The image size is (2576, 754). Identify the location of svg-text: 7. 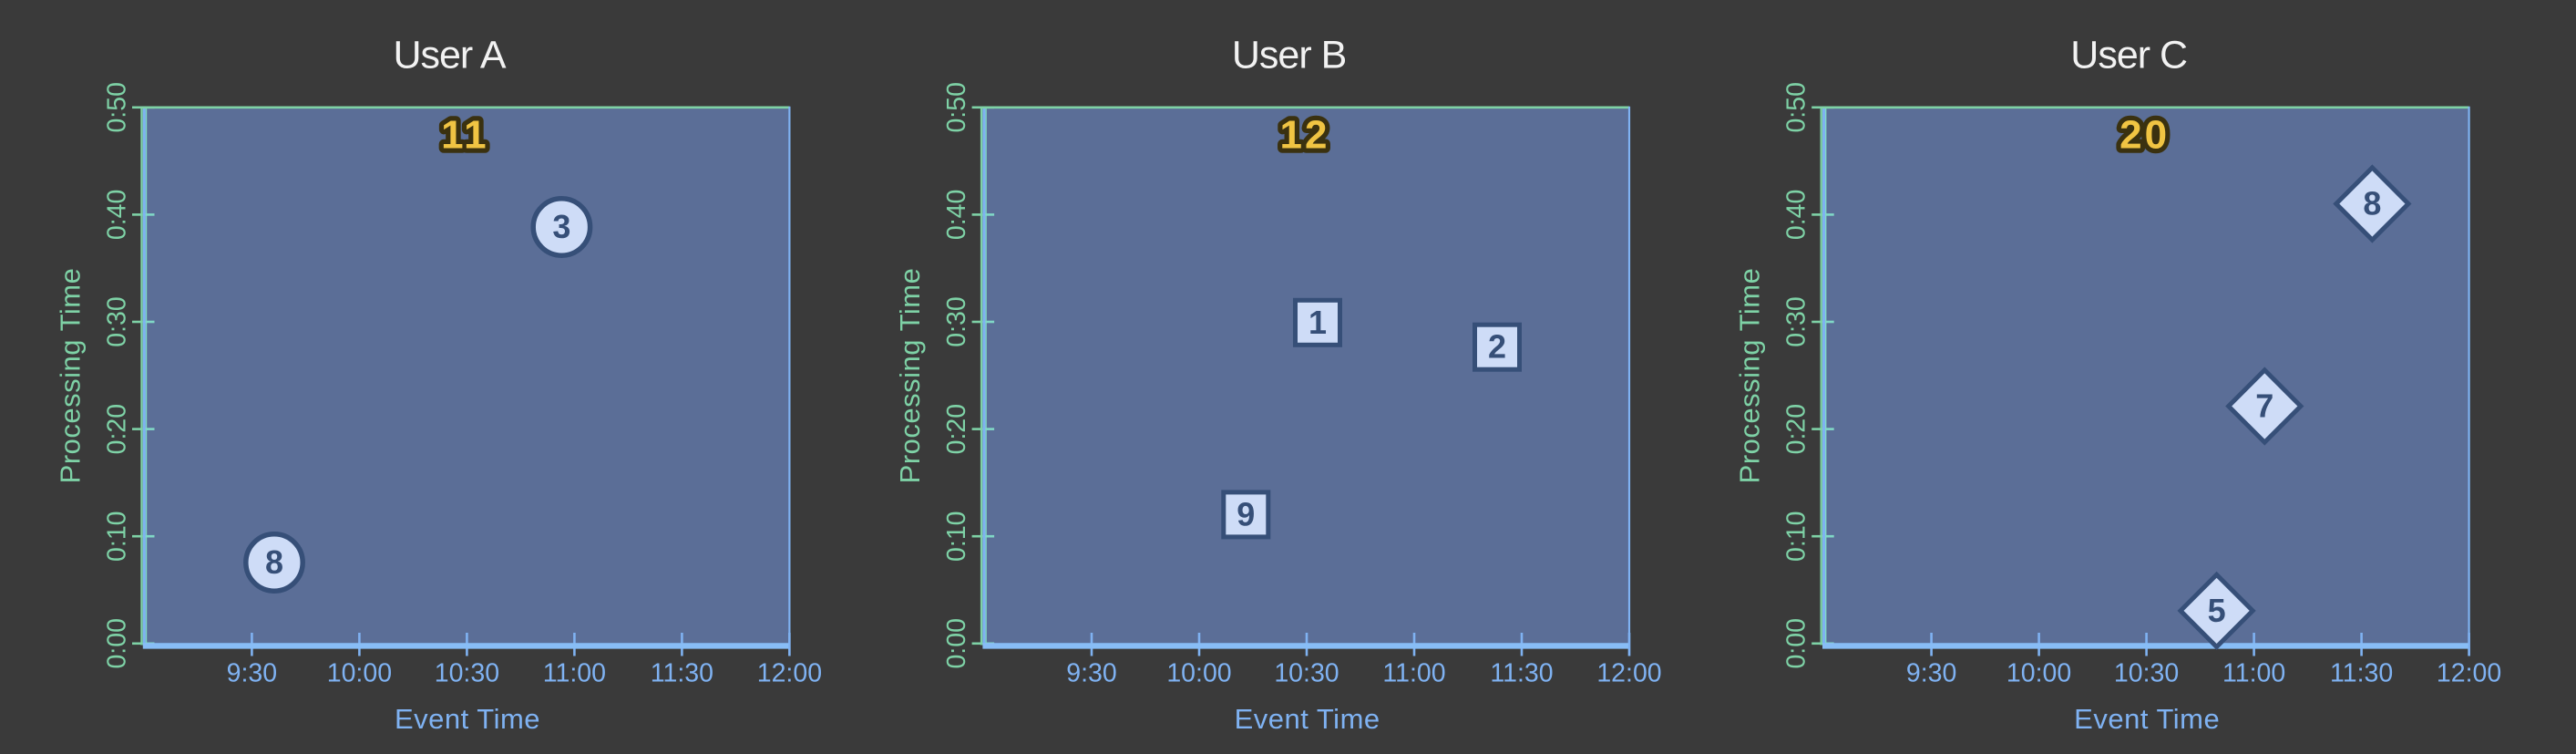
(2264, 406).